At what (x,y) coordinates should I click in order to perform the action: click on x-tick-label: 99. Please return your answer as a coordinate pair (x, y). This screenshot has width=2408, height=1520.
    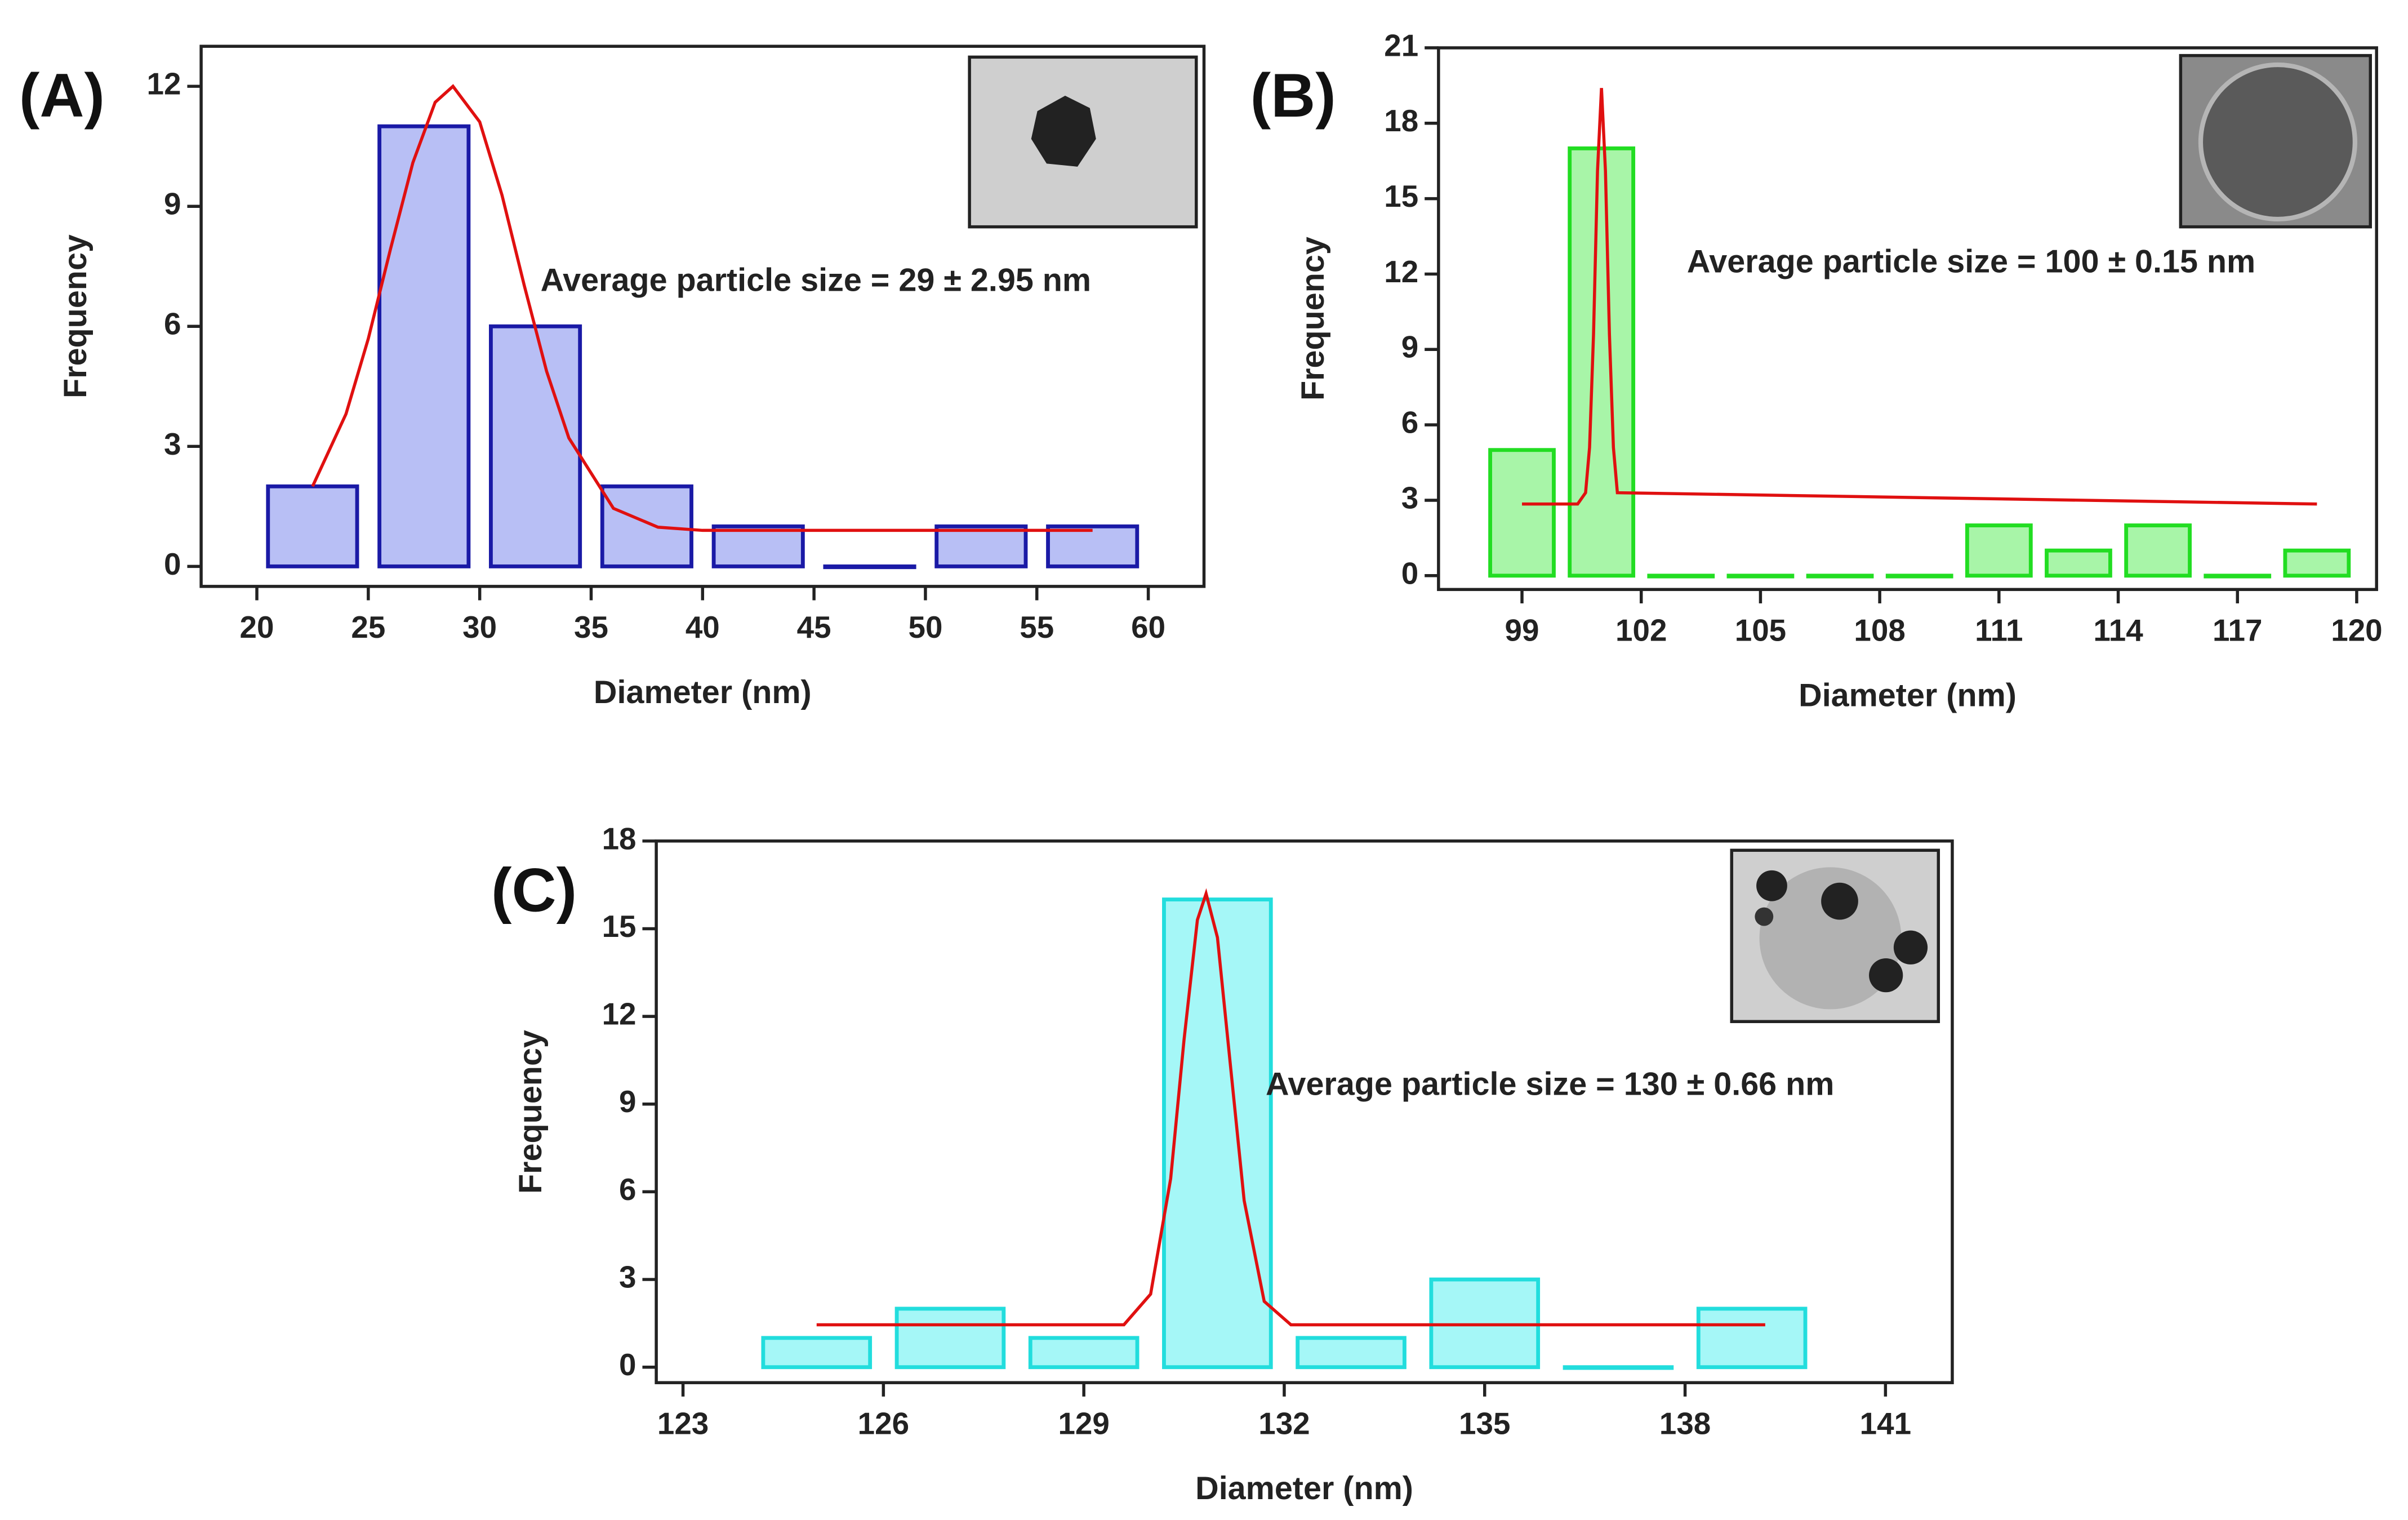
    Looking at the image, I should click on (1522, 629).